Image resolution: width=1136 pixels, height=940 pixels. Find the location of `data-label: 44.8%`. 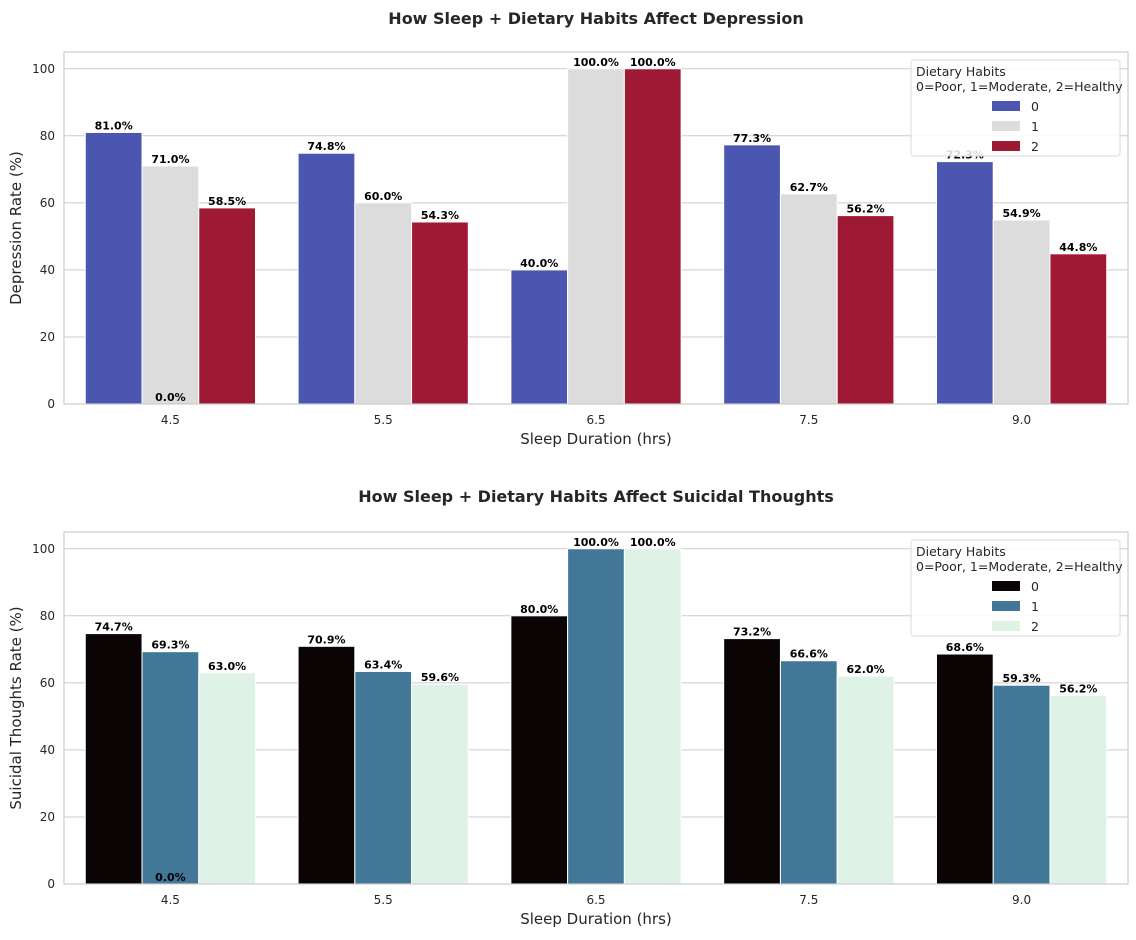

data-label: 44.8% is located at coordinates (1078, 247).